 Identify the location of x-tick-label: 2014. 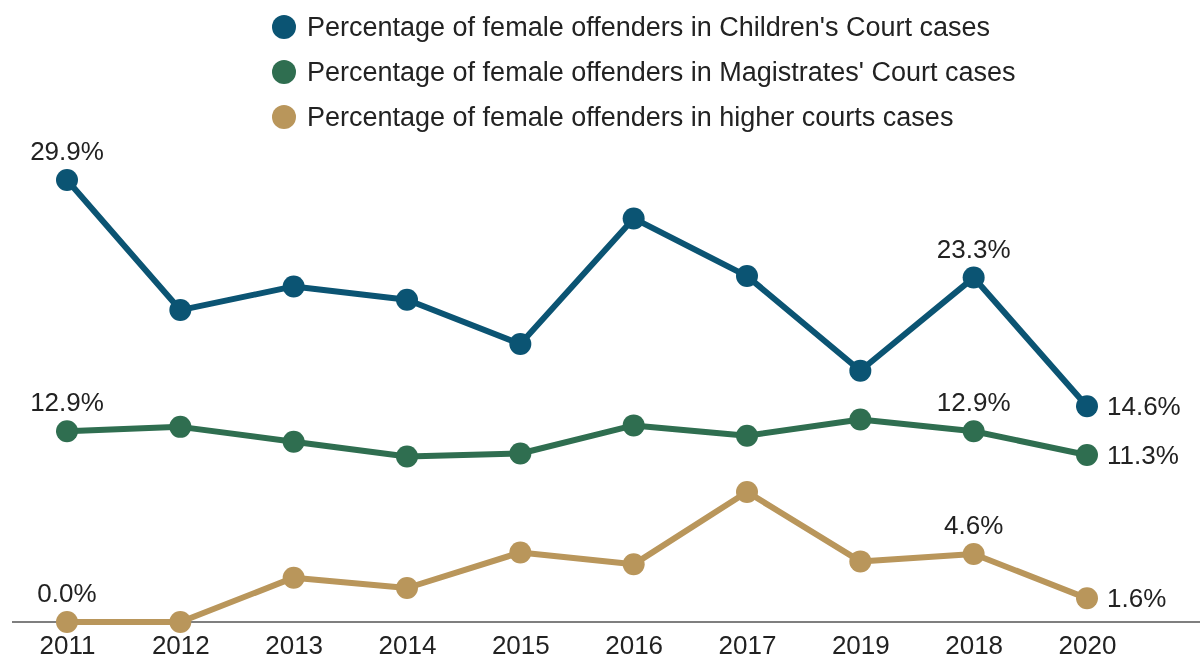
(407, 645).